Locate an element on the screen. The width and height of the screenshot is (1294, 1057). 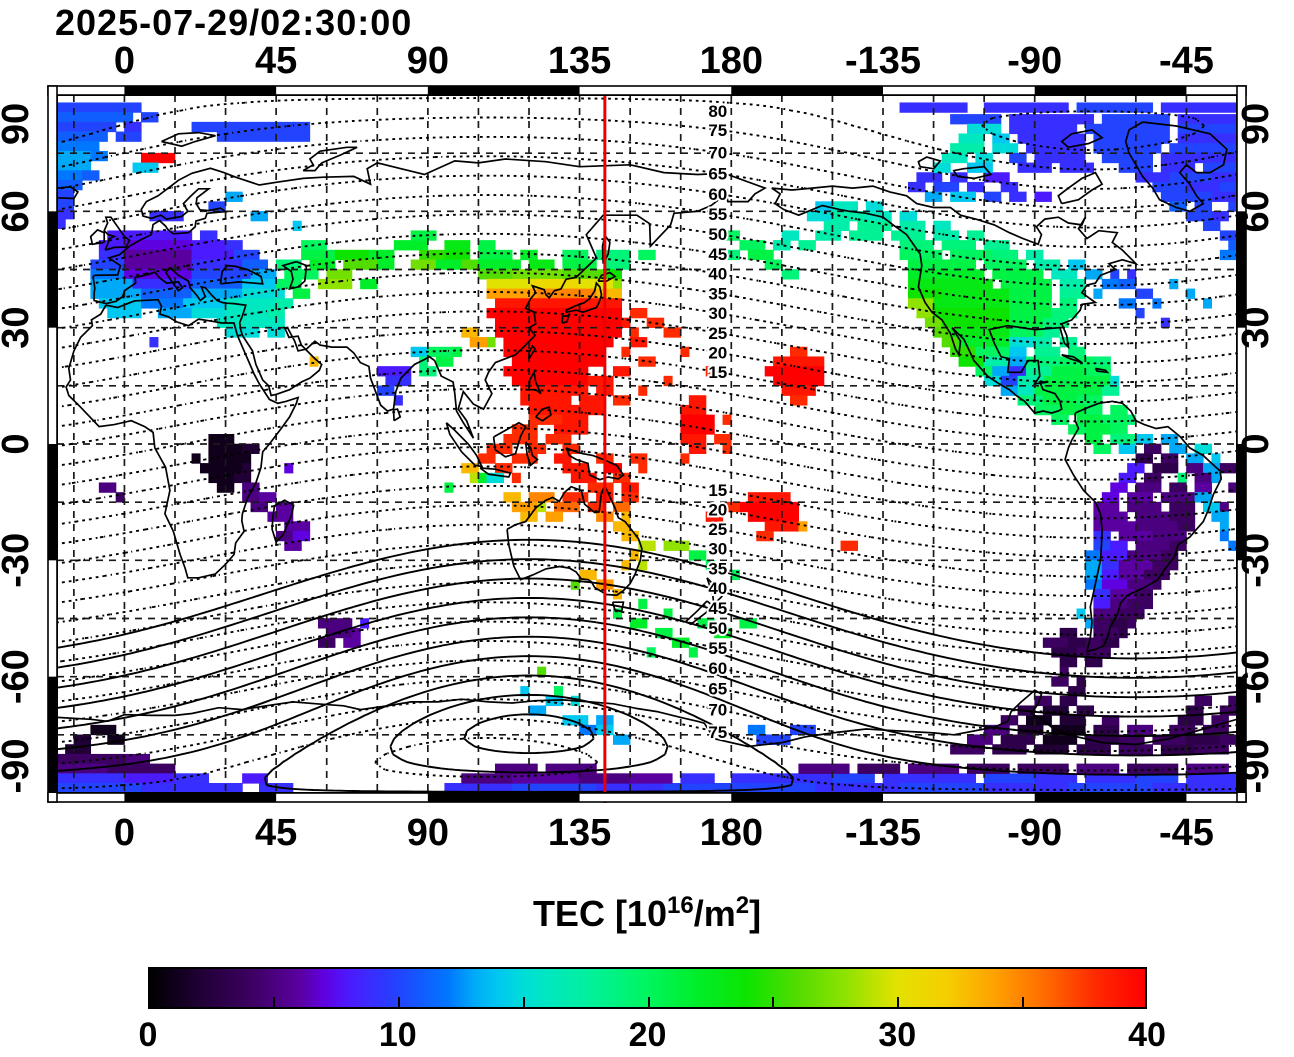
lat-tick-label-left: -90 is located at coordinates (18, 766).